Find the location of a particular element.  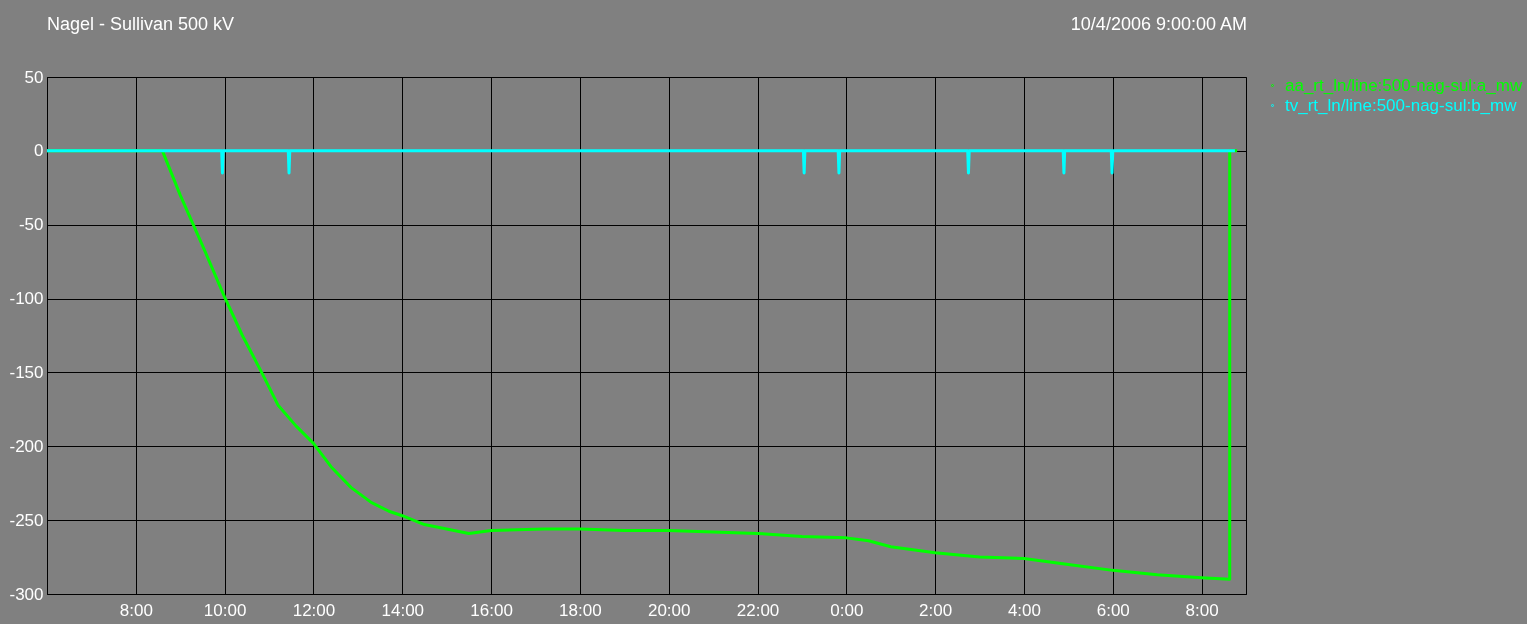

y-tick-label: 0 is located at coordinates (39, 151).